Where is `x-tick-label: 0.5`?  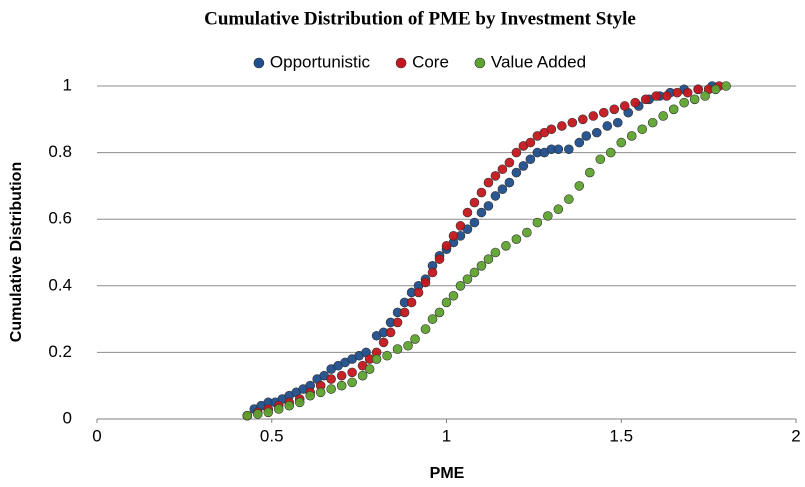 x-tick-label: 0.5 is located at coordinates (272, 435).